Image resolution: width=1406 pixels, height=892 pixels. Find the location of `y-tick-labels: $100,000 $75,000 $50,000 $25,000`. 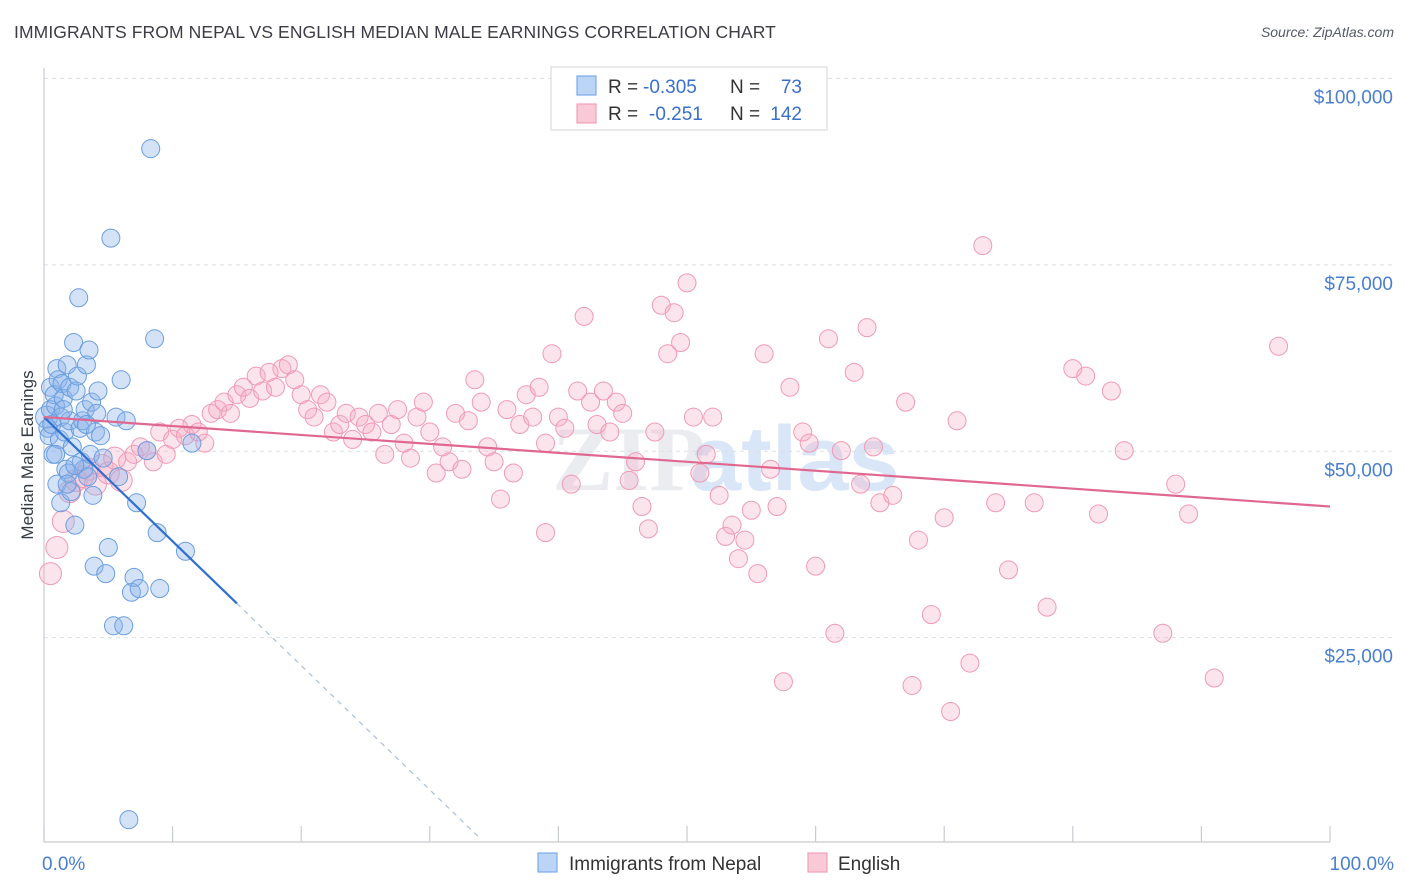

y-tick-labels: $100,000 $75,000 $50,000 $25,000 is located at coordinates (1353, 378).